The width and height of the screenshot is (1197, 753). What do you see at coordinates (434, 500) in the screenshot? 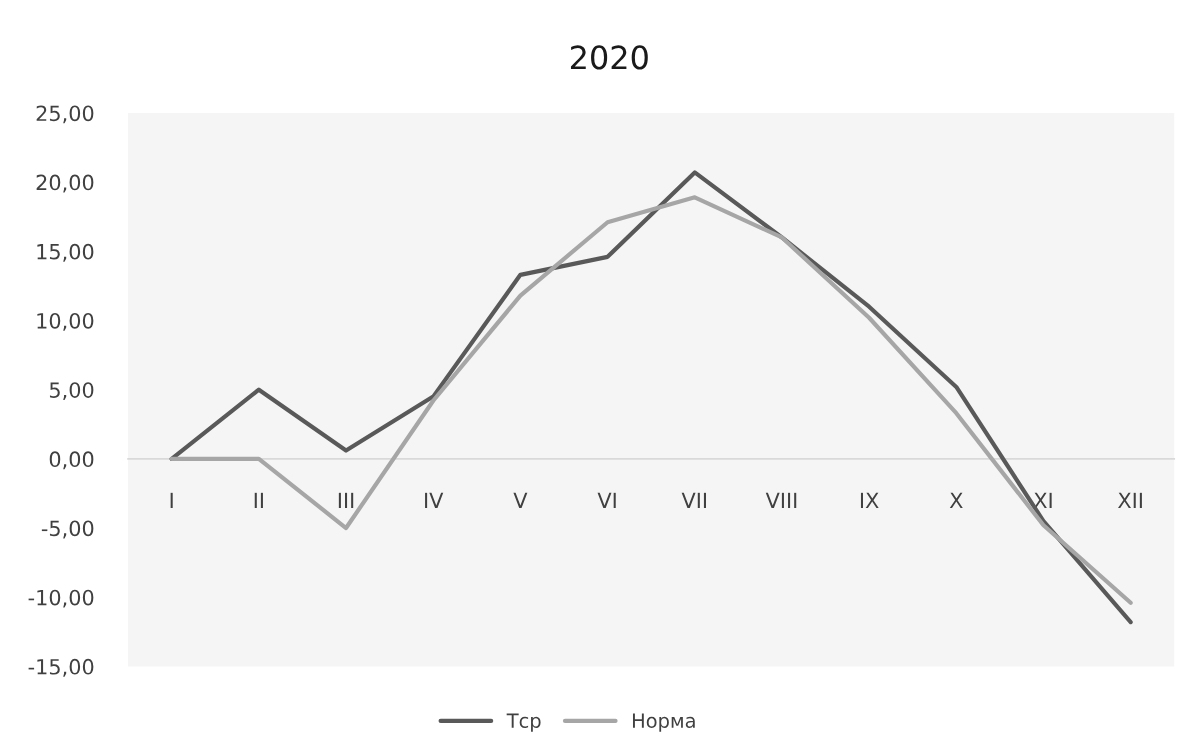
I see `x-tick-label: IV` at bounding box center [434, 500].